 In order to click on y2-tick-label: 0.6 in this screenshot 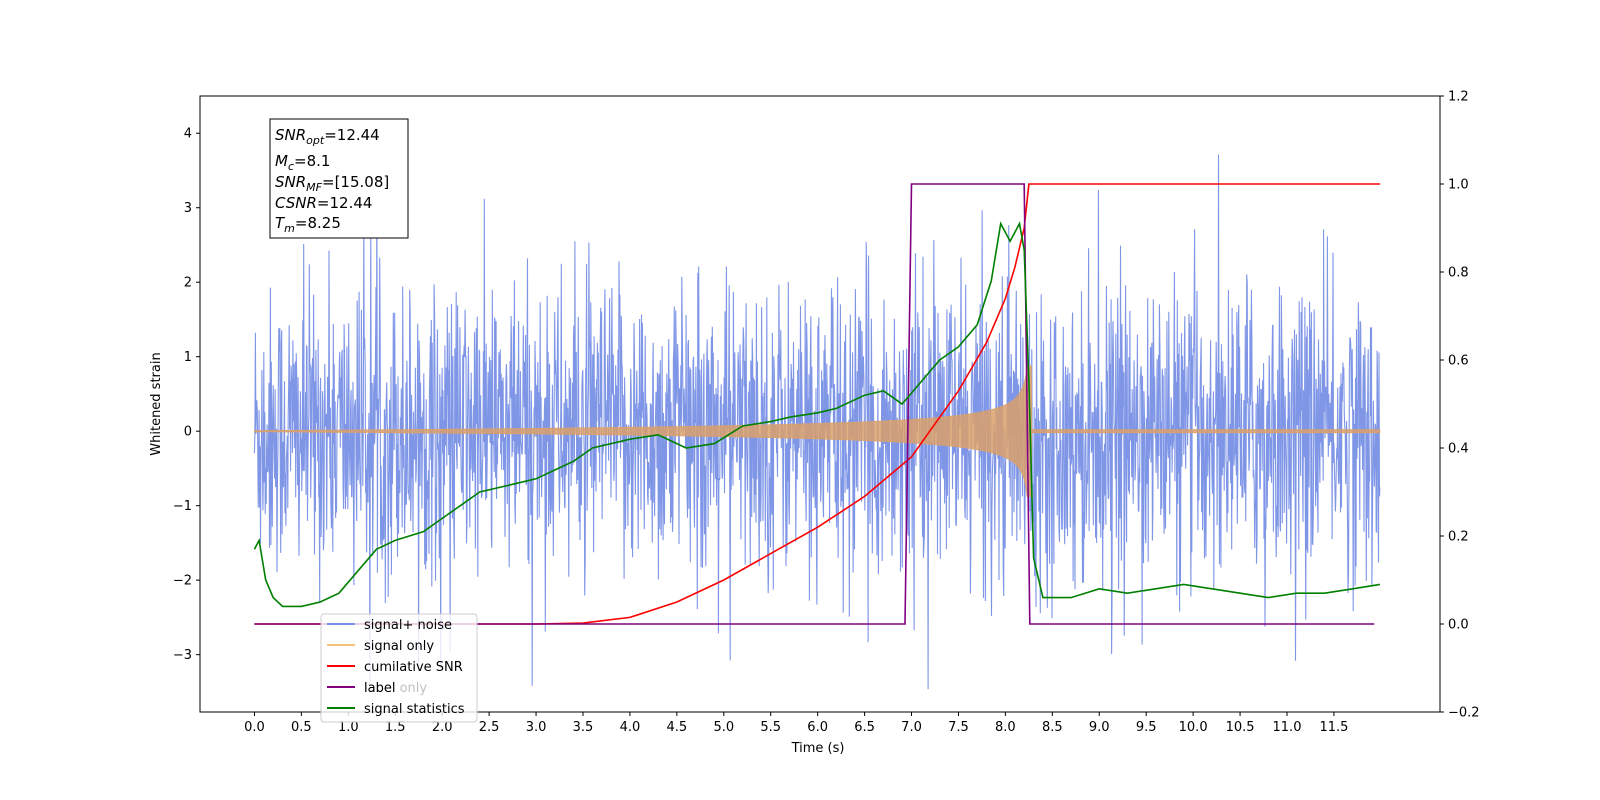, I will do `click(1458, 361)`.